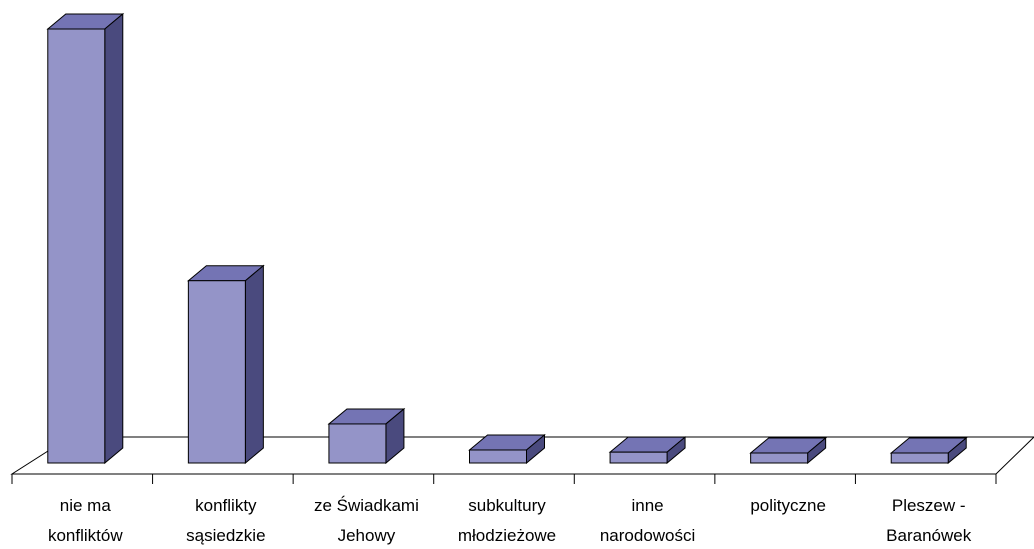 Image resolution: width=1034 pixels, height=549 pixels. Describe the element at coordinates (85, 520) in the screenshot. I see `x-tick-label: nie ma konfliktów` at that location.